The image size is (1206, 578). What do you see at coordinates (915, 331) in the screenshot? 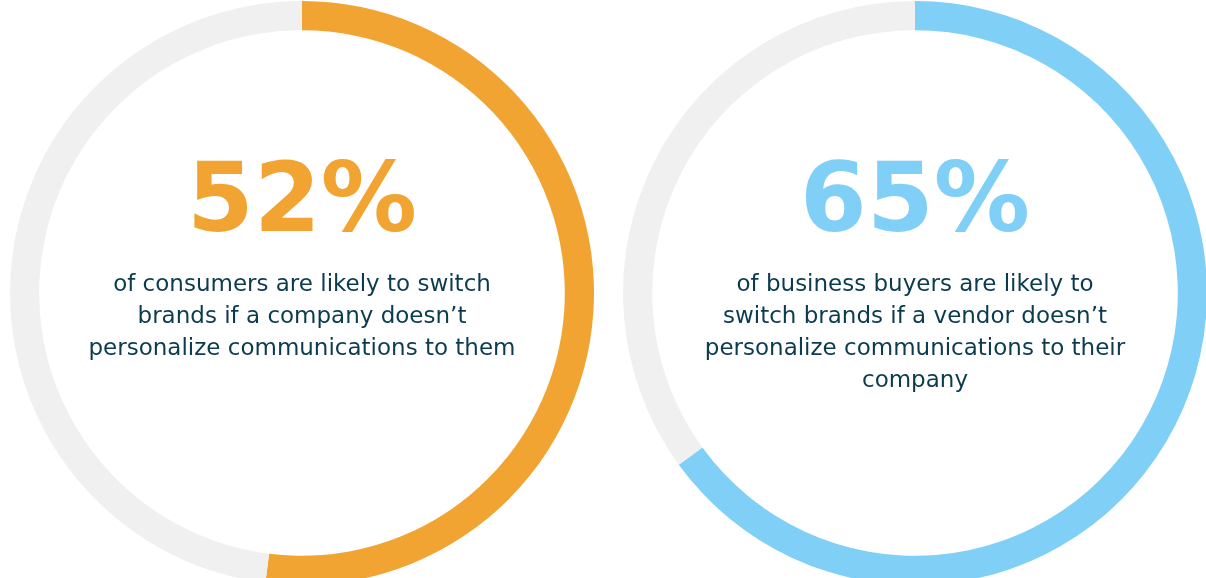
I see `text: of business buyers are likely to switch brands if a vendor doesn’t personalize communications to their company` at bounding box center [915, 331].